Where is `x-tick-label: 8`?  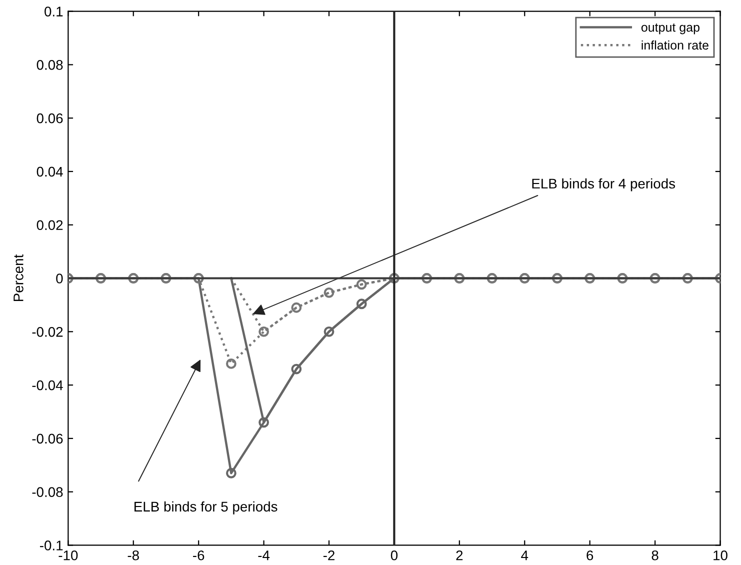 x-tick-label: 8 is located at coordinates (655, 555).